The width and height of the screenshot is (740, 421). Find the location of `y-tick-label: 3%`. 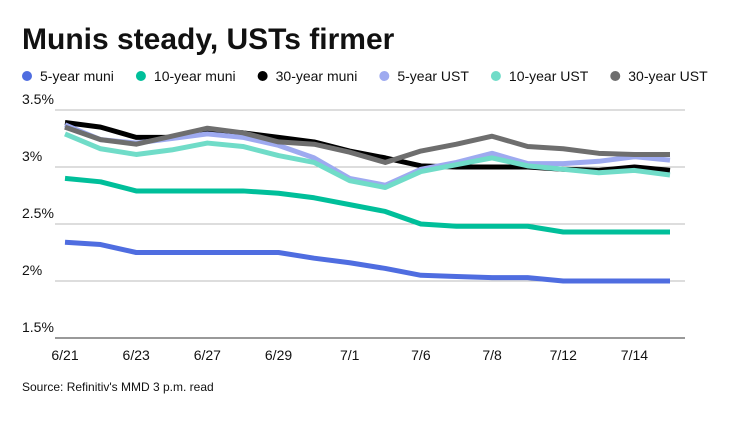

y-tick-label: 3% is located at coordinates (32, 156).